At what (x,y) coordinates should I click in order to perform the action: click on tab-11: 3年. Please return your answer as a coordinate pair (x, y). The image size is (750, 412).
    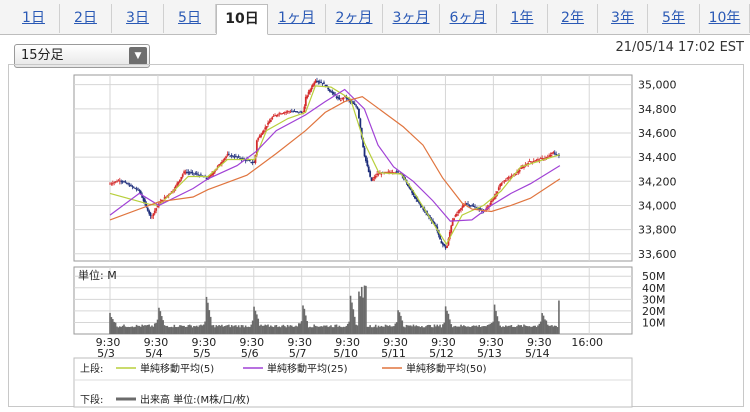
    Looking at the image, I should click on (623, 18).